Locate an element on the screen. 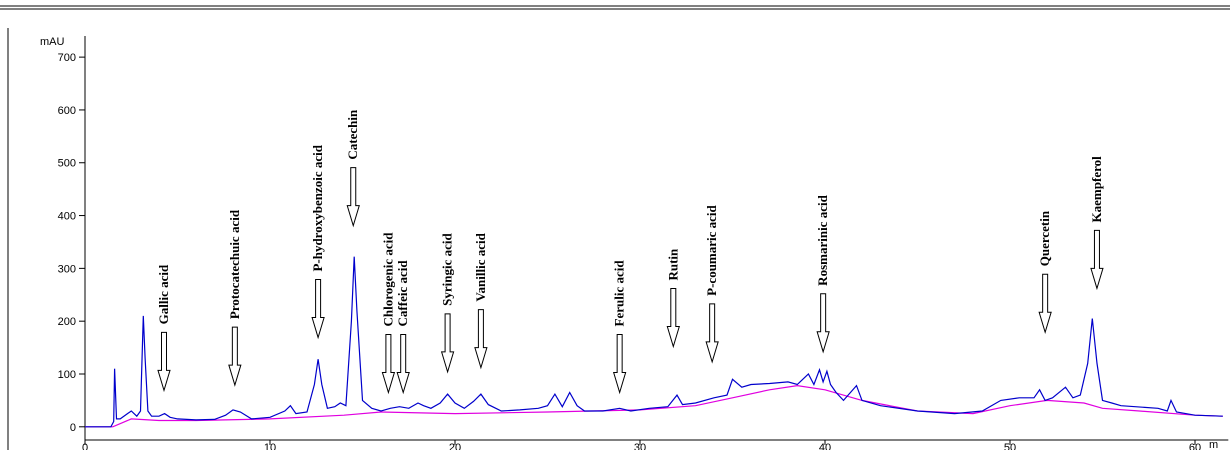 This screenshot has width=1230, height=450. annotation-label: Protocatechuic acid is located at coordinates (234, 264).